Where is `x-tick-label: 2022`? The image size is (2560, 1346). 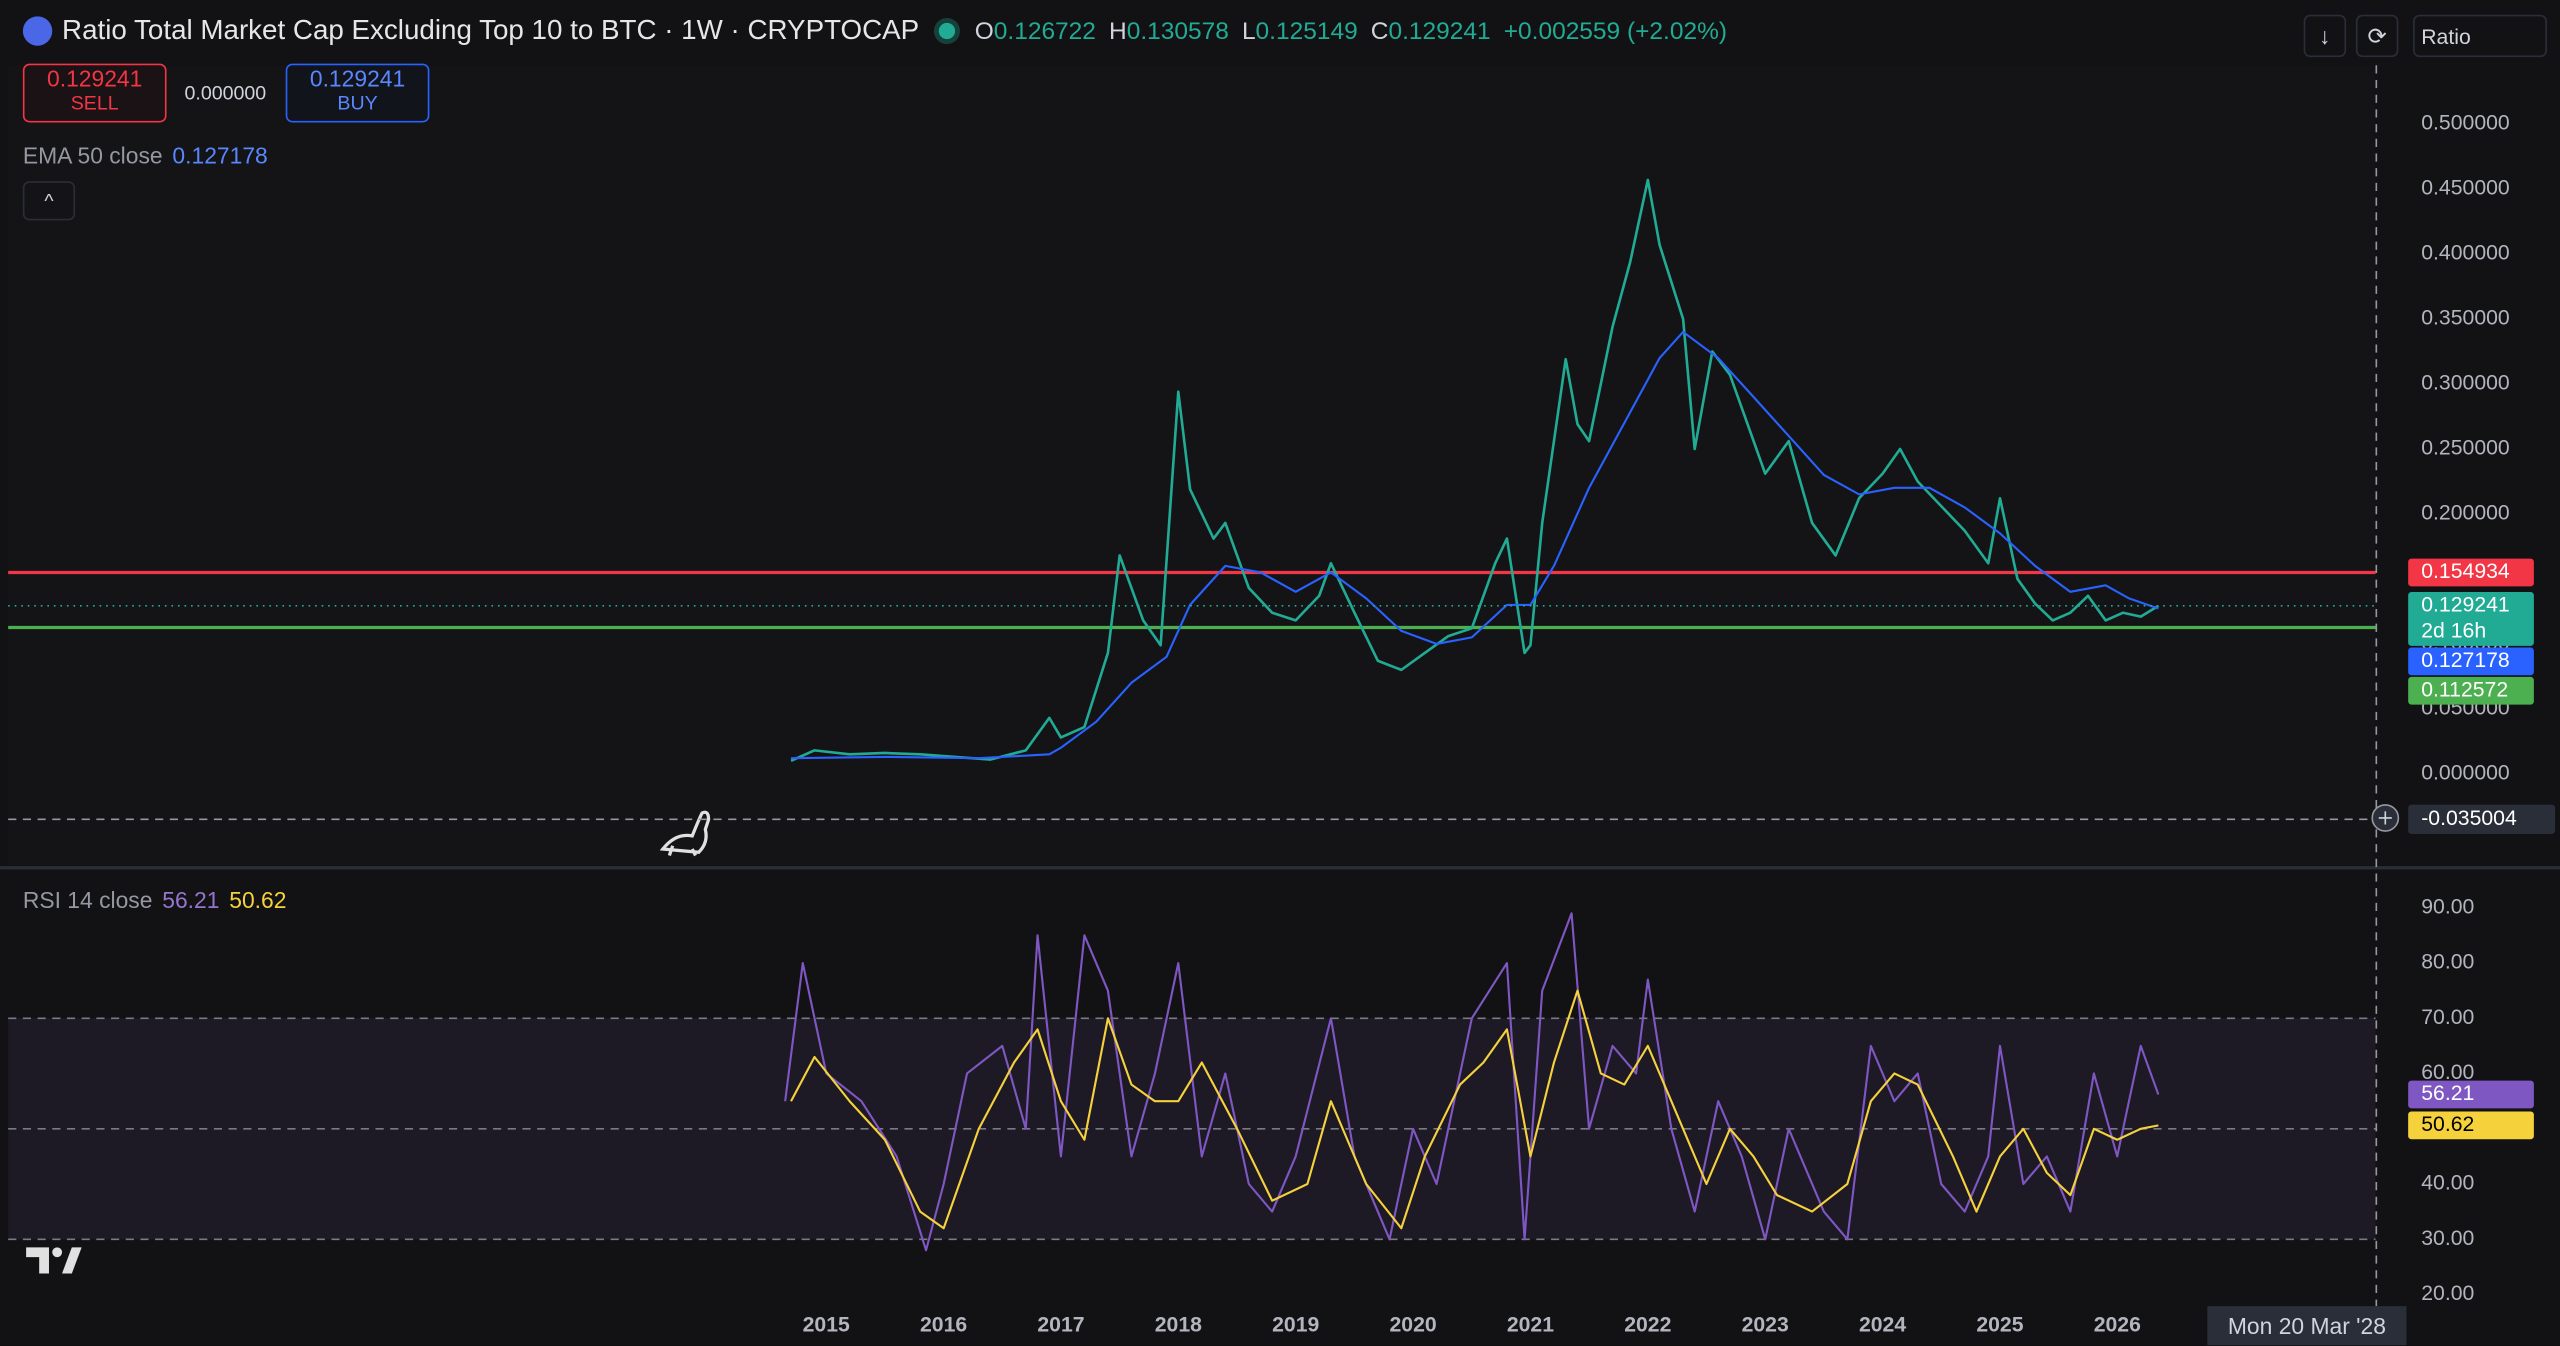 x-tick-label: 2022 is located at coordinates (1647, 1324).